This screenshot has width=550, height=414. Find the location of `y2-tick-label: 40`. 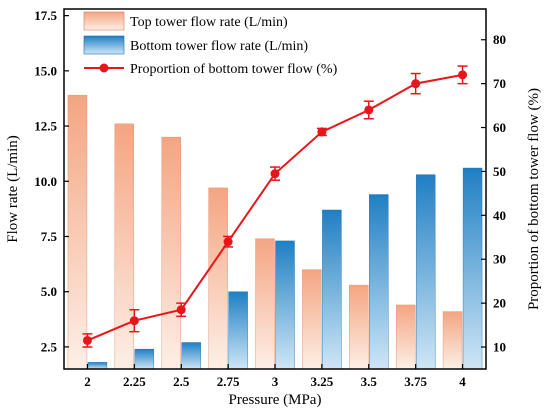

y2-tick-label: 40 is located at coordinates (499, 215).